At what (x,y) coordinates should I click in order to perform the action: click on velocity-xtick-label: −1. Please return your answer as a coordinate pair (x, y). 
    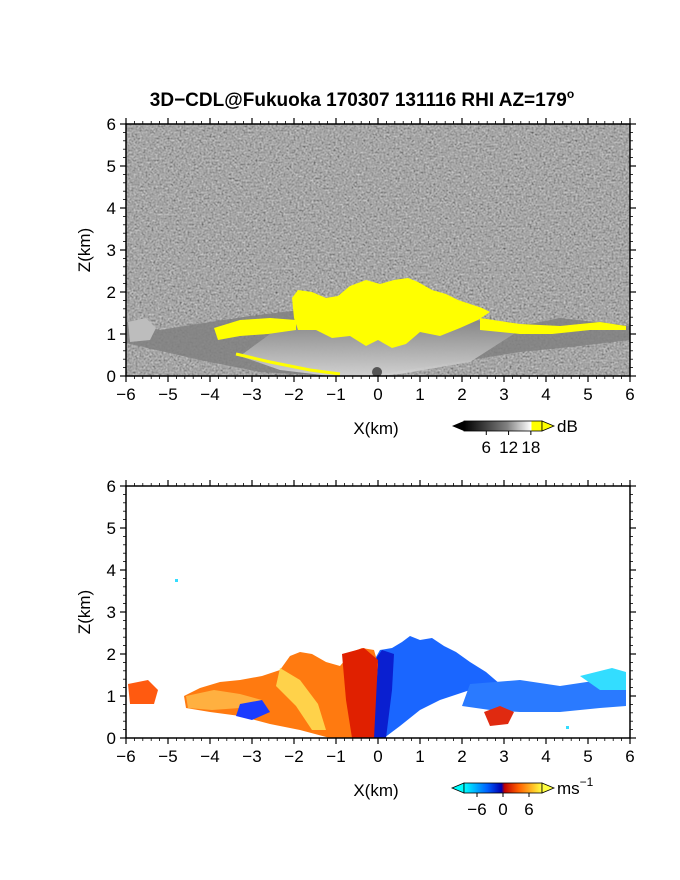
    Looking at the image, I should click on (335, 756).